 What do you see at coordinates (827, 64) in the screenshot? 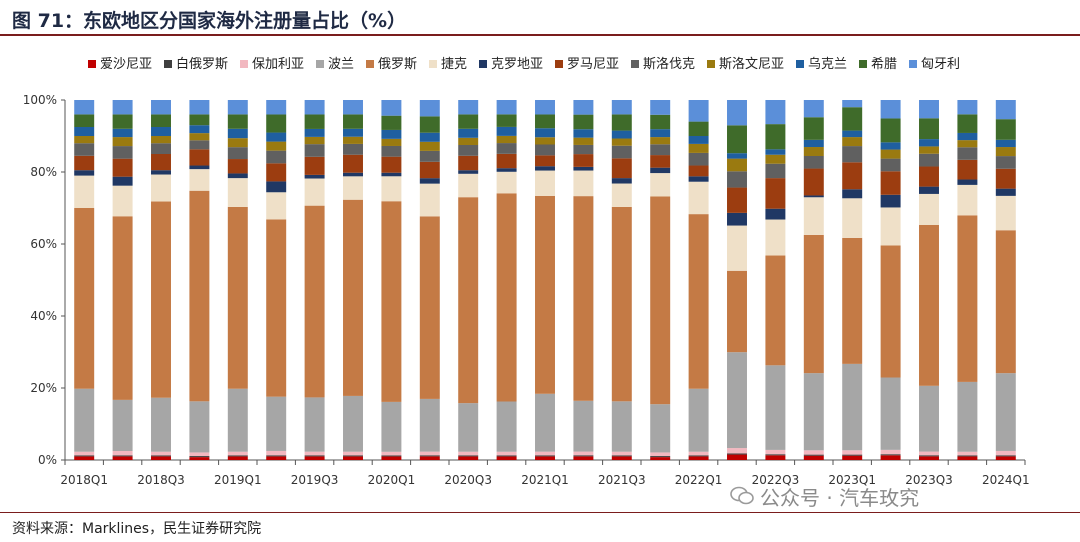
I see `legend-label: 乌克兰` at bounding box center [827, 64].